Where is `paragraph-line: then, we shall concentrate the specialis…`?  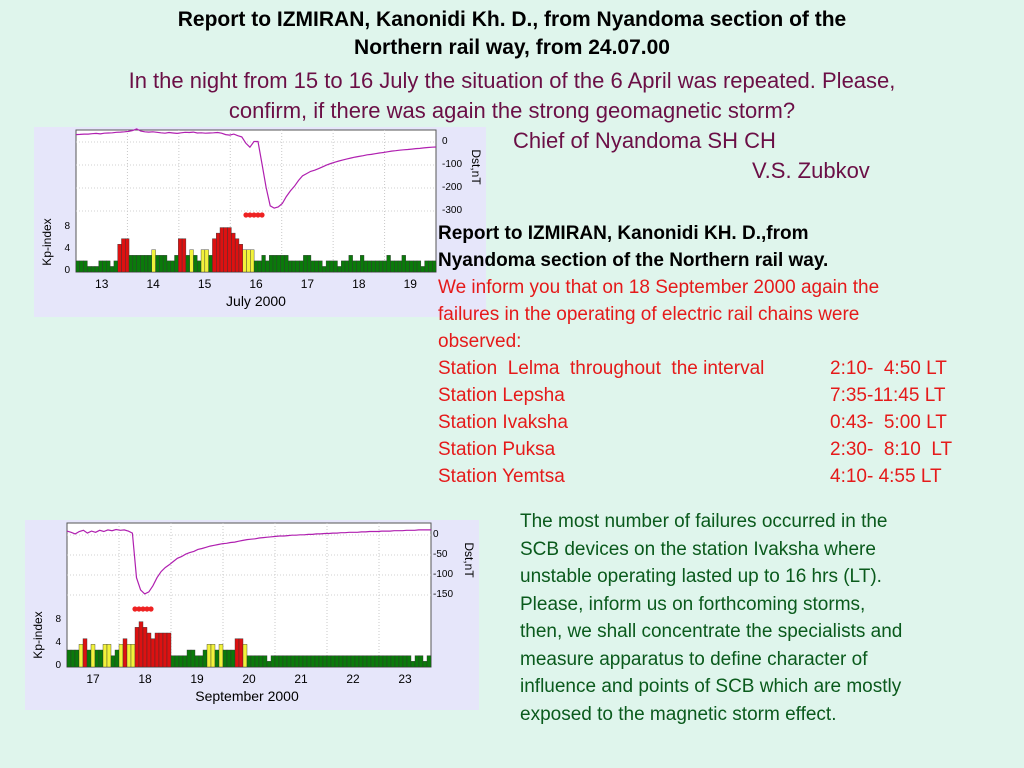
paragraph-line: then, we shall concentrate the specialis… is located at coordinates (711, 631).